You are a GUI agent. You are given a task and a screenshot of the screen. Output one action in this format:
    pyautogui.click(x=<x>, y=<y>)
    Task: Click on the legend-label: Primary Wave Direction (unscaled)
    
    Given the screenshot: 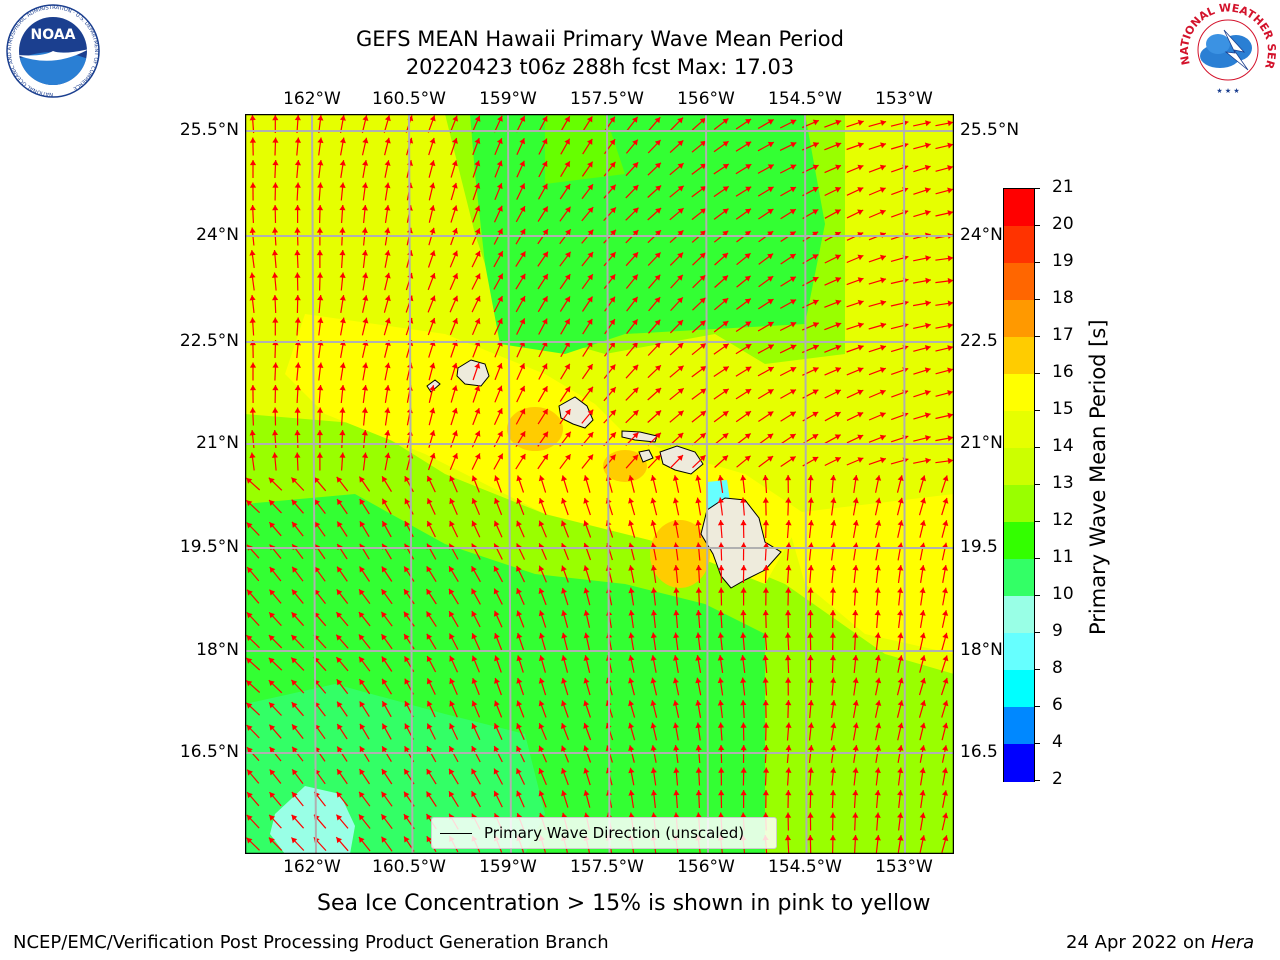 What is the action you would take?
    pyautogui.click(x=614, y=833)
    